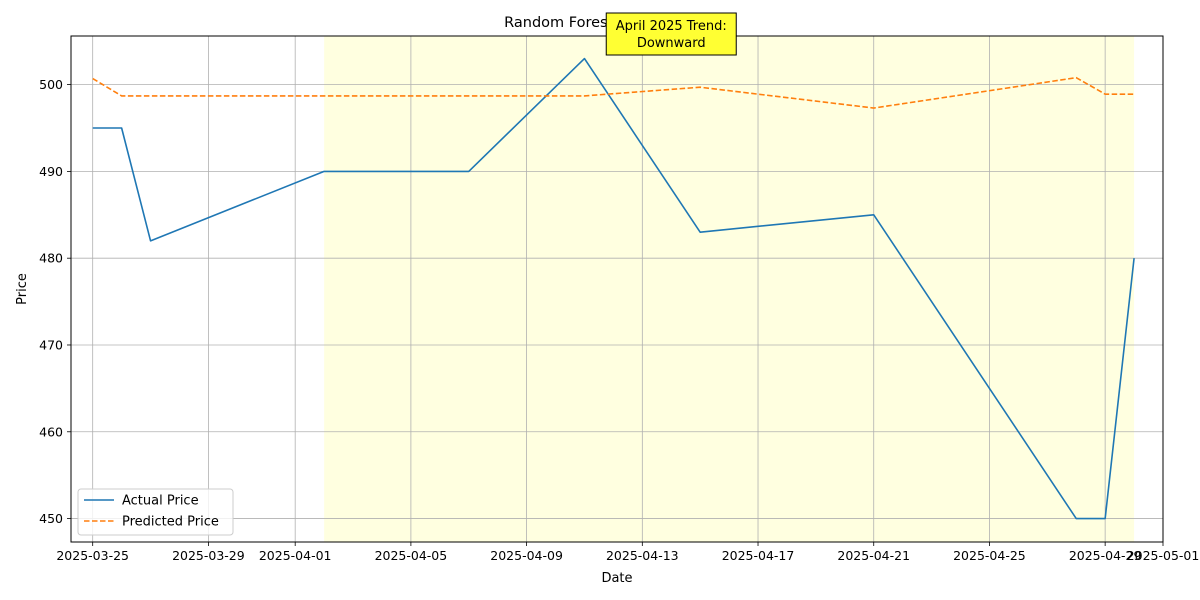  What do you see at coordinates (51, 431) in the screenshot?
I see `y-tick-label: 460` at bounding box center [51, 431].